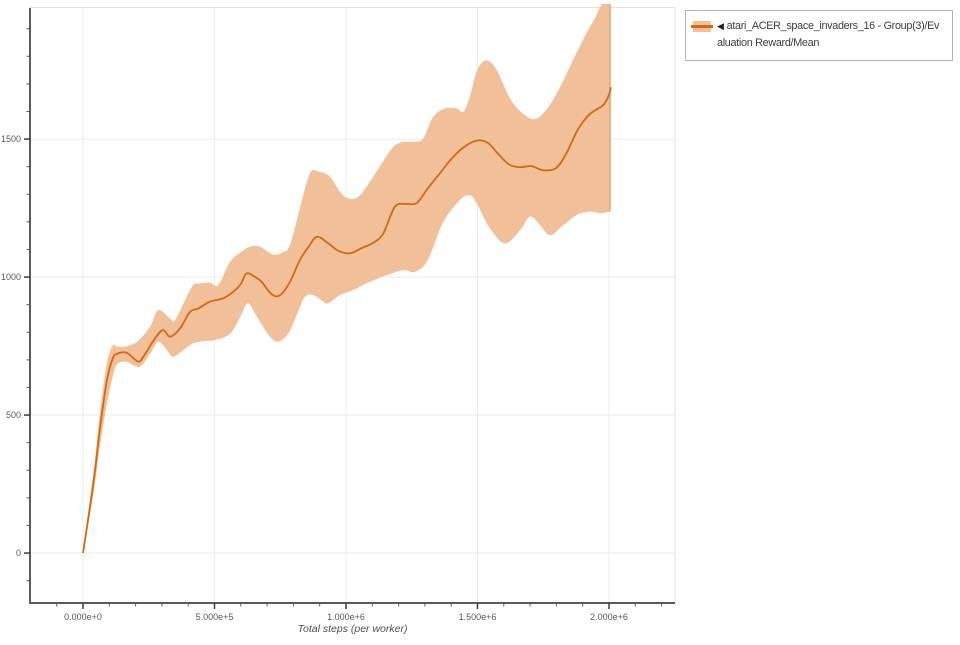 The width and height of the screenshot is (960, 645). I want to click on x-tick-label: 0.000e+0, so click(83, 617).